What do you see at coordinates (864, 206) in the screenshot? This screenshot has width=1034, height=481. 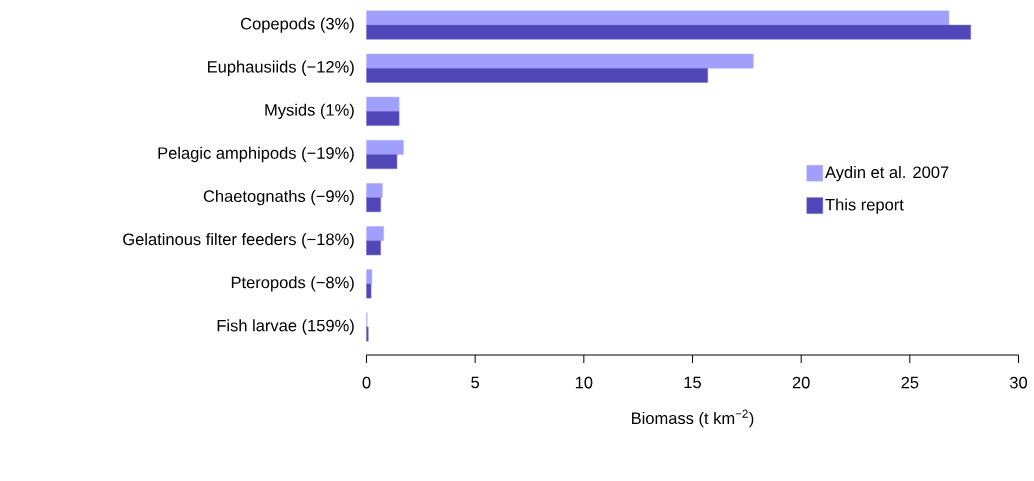 I see `legend-label: This report` at bounding box center [864, 206].